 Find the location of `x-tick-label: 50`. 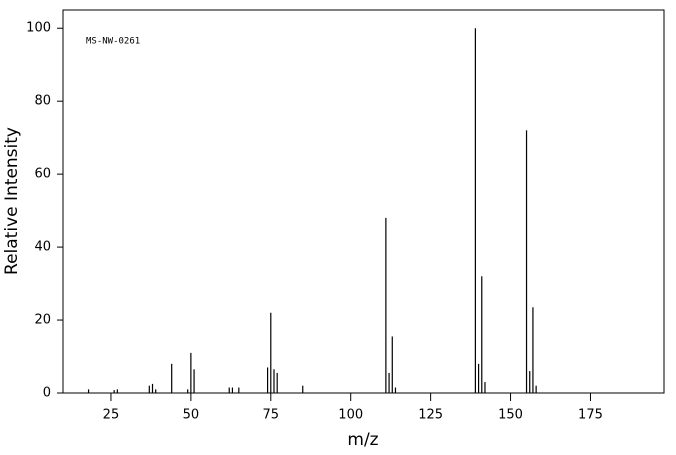

x-tick-label: 50 is located at coordinates (191, 415).